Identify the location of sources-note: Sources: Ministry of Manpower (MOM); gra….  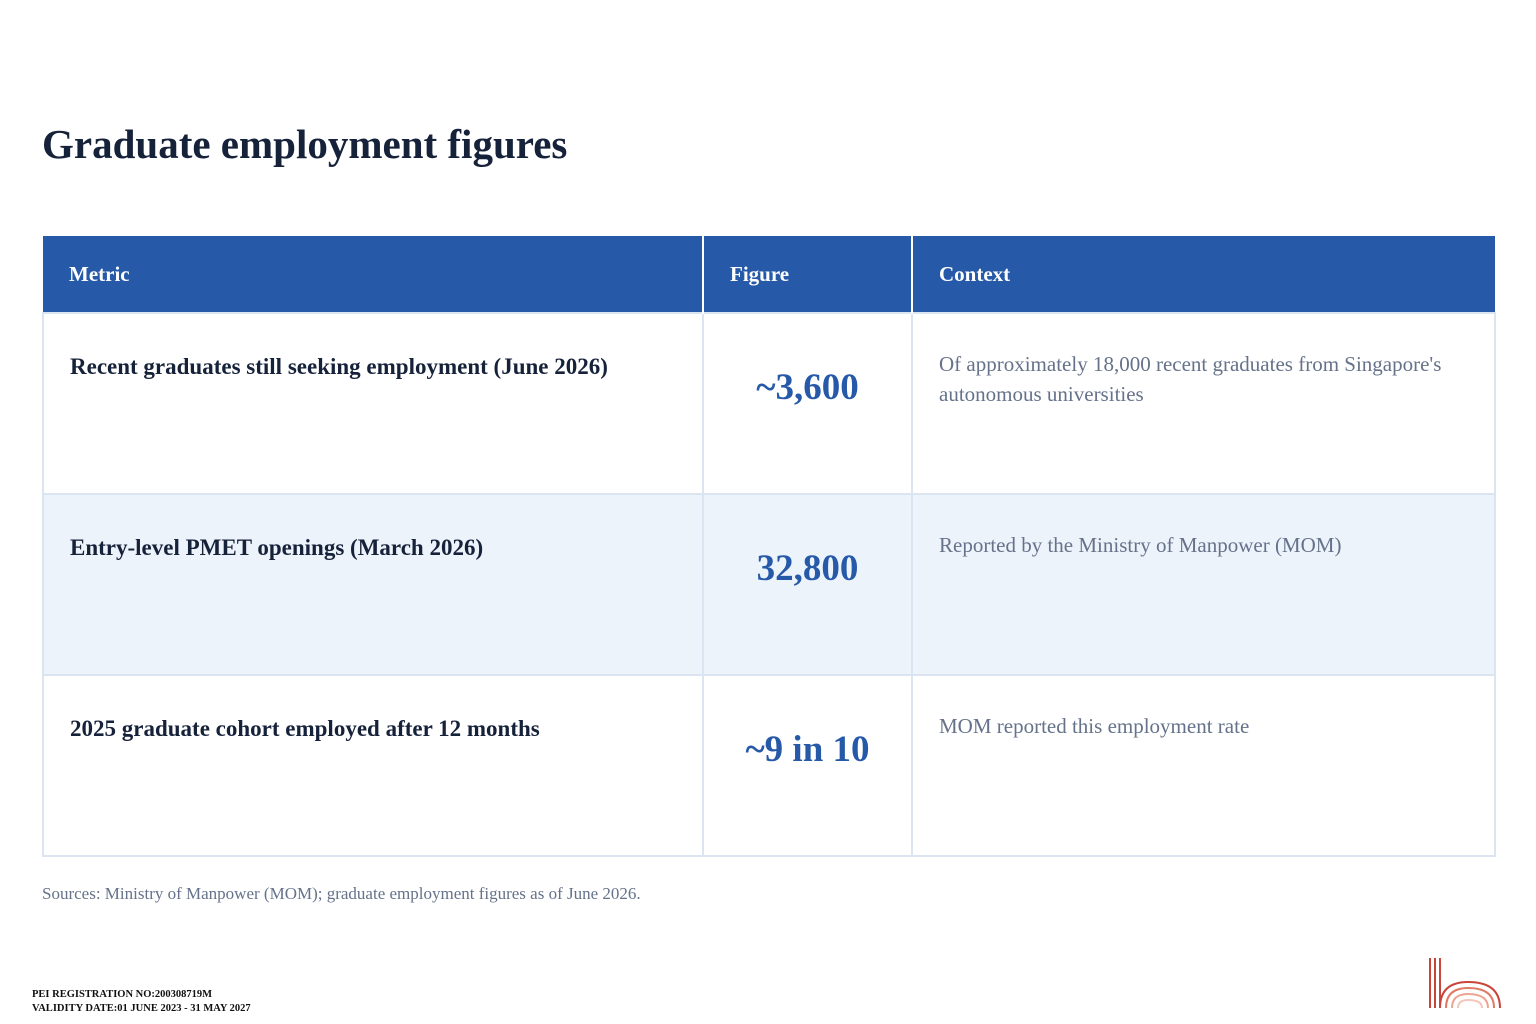
(341, 893).